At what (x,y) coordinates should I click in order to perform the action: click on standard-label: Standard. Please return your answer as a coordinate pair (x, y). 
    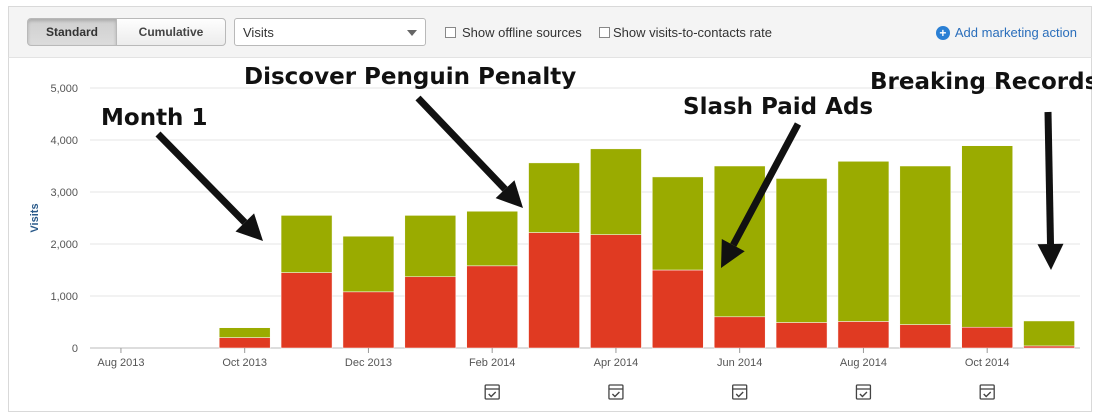
    Looking at the image, I should click on (71, 32).